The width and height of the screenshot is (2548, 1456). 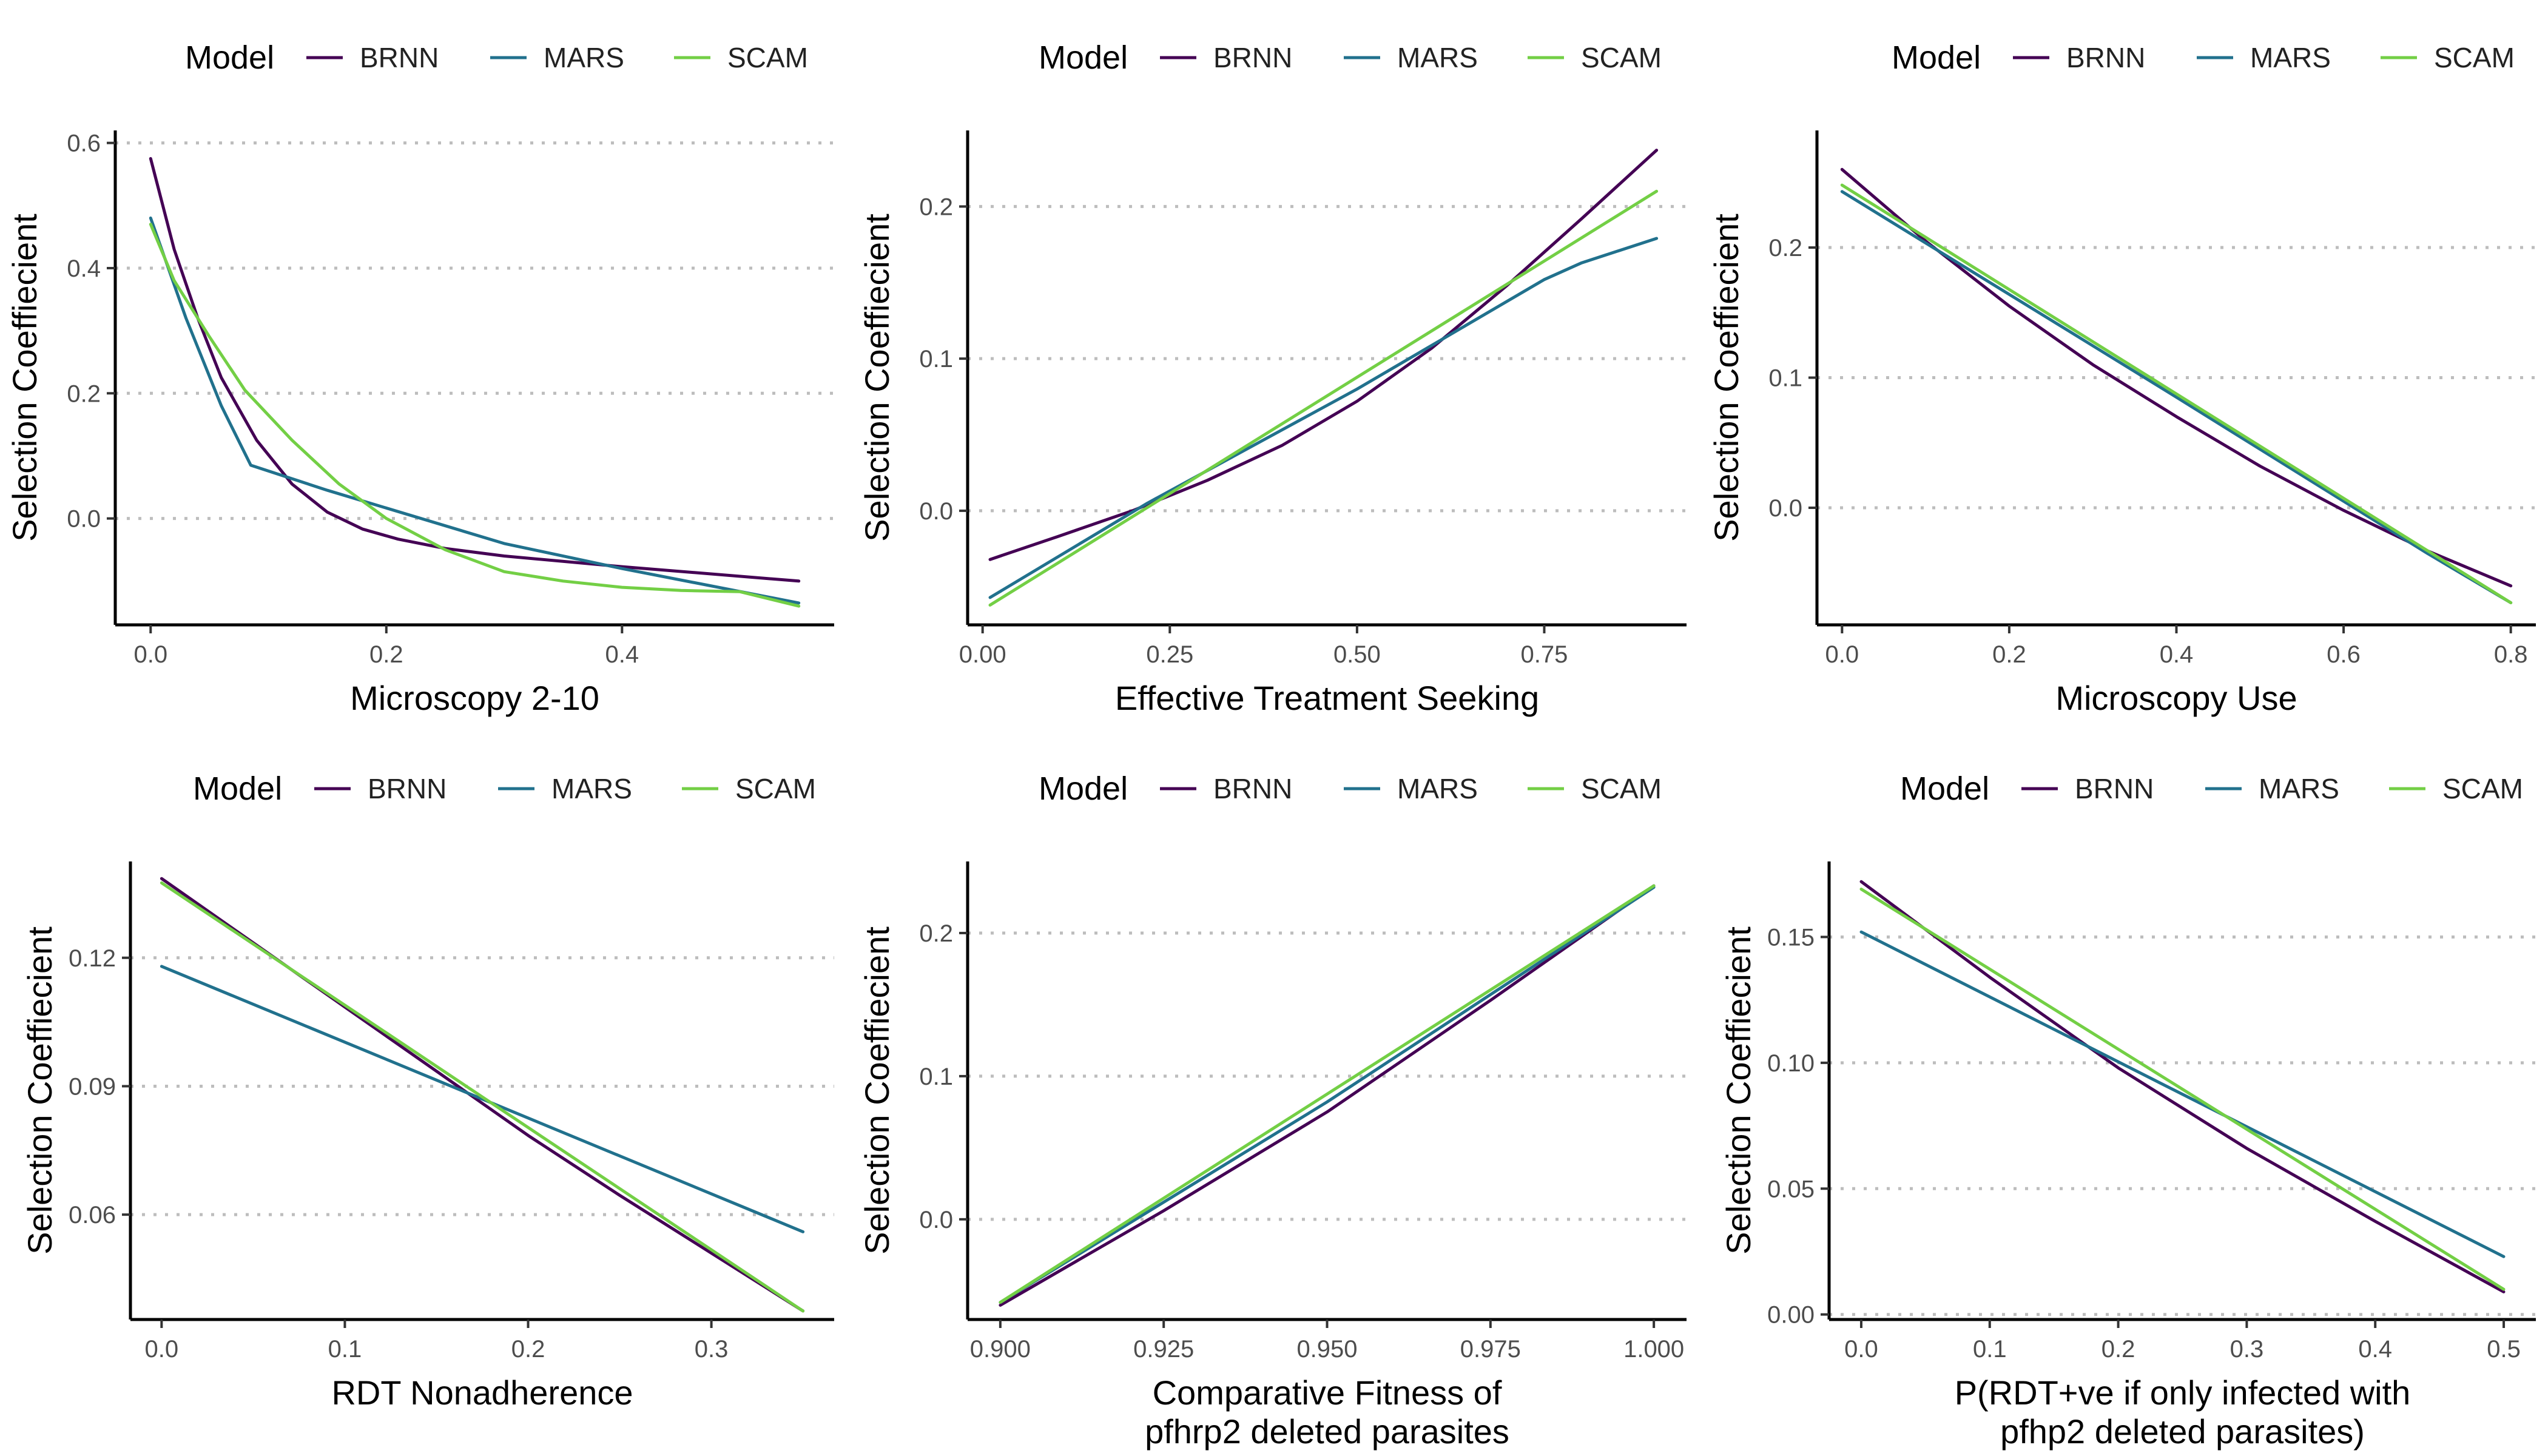 What do you see at coordinates (1357, 654) in the screenshot?
I see `x-tick-label: 0.50` at bounding box center [1357, 654].